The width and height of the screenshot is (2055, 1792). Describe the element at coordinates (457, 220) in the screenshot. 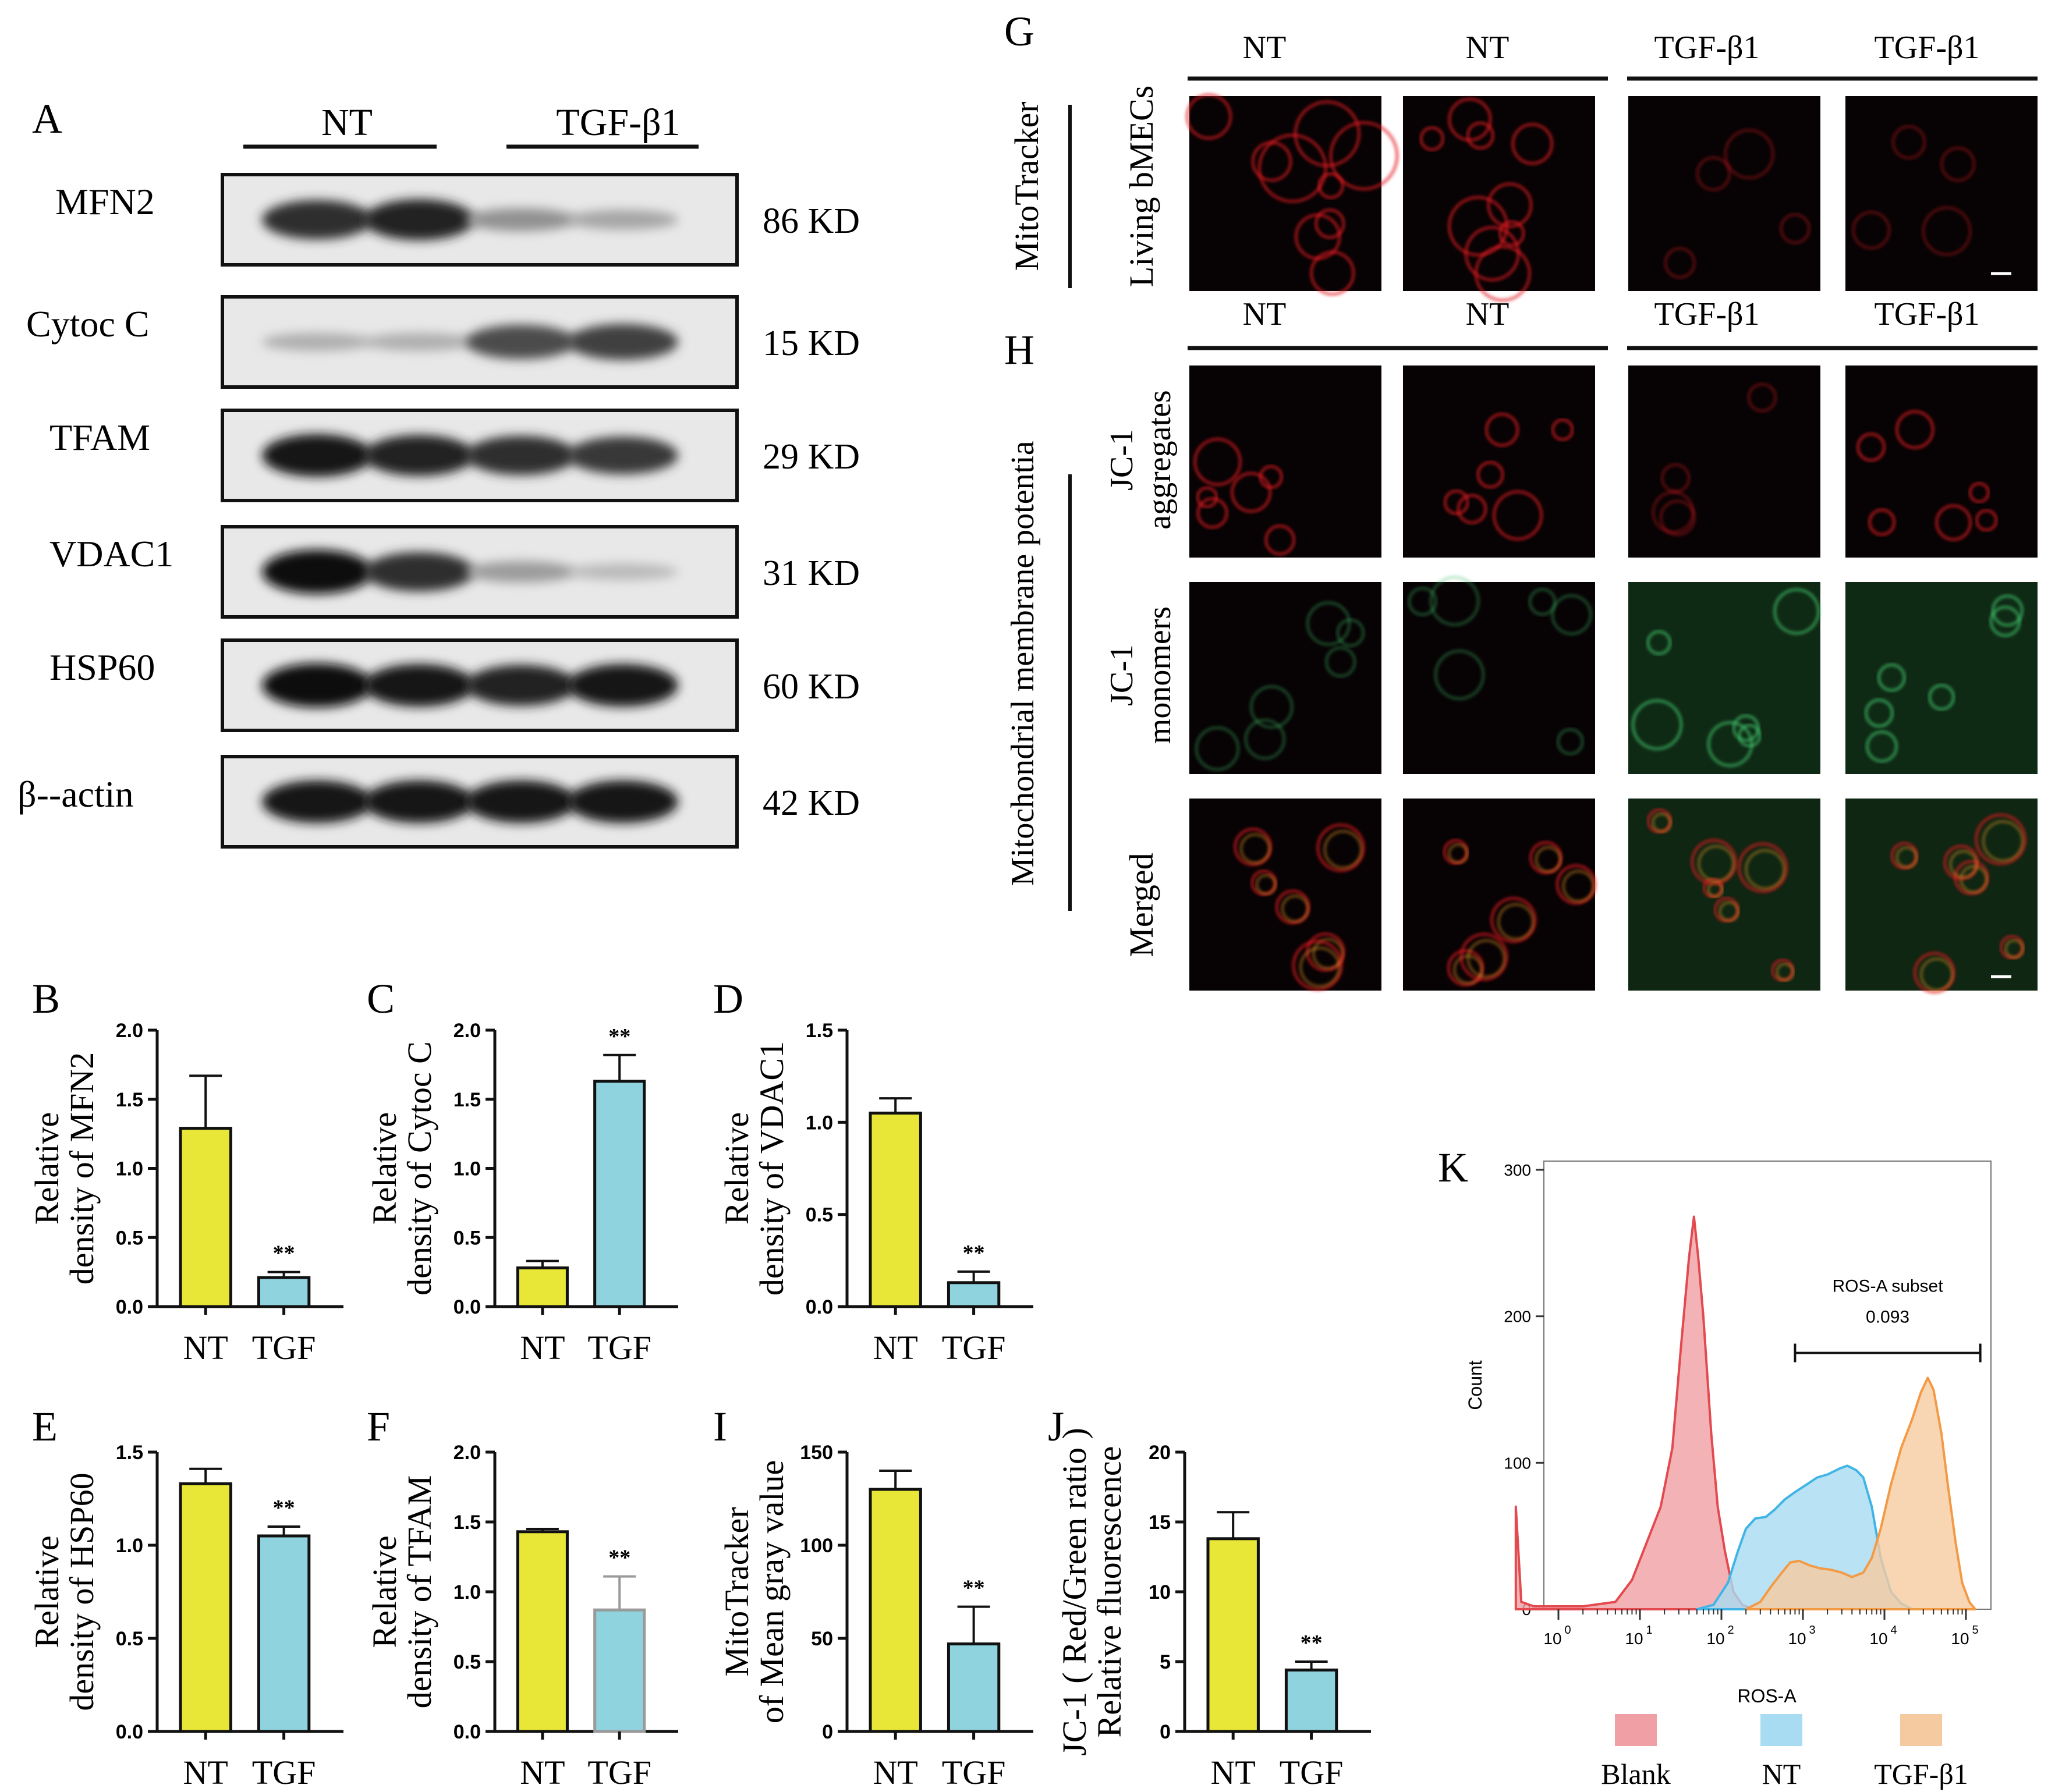

I see `western-blot-row: MFN2 86 KD` at that location.